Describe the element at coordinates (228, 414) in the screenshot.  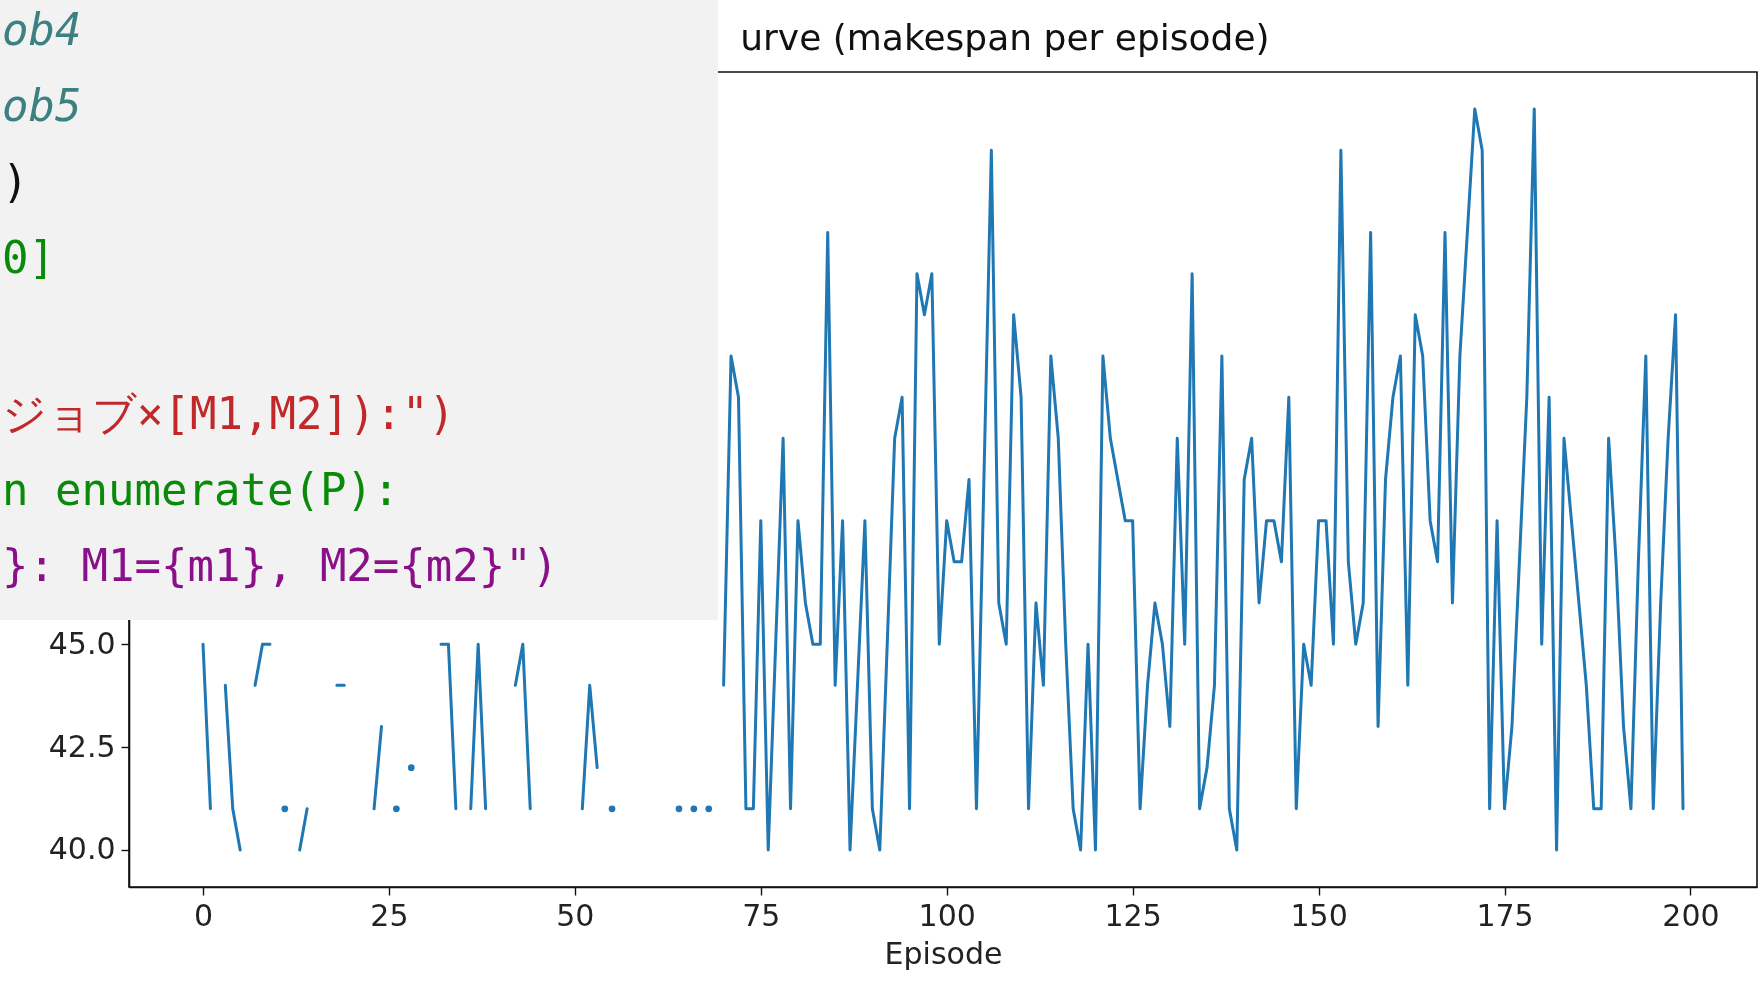
I see `annotation: ジョブ×[M1,M2]):")` at that location.